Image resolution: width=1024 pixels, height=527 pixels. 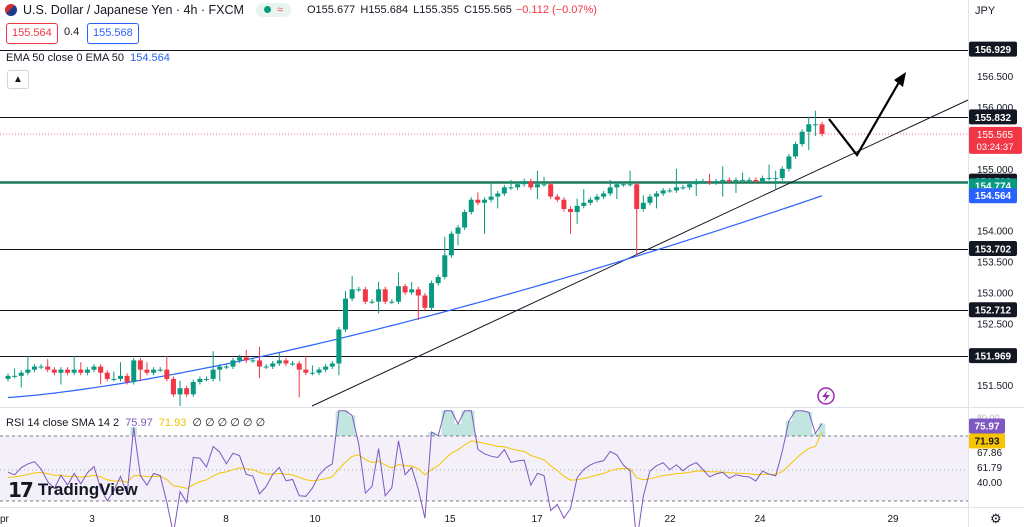 I want to click on sell-button: 155.564, so click(x=32, y=33).